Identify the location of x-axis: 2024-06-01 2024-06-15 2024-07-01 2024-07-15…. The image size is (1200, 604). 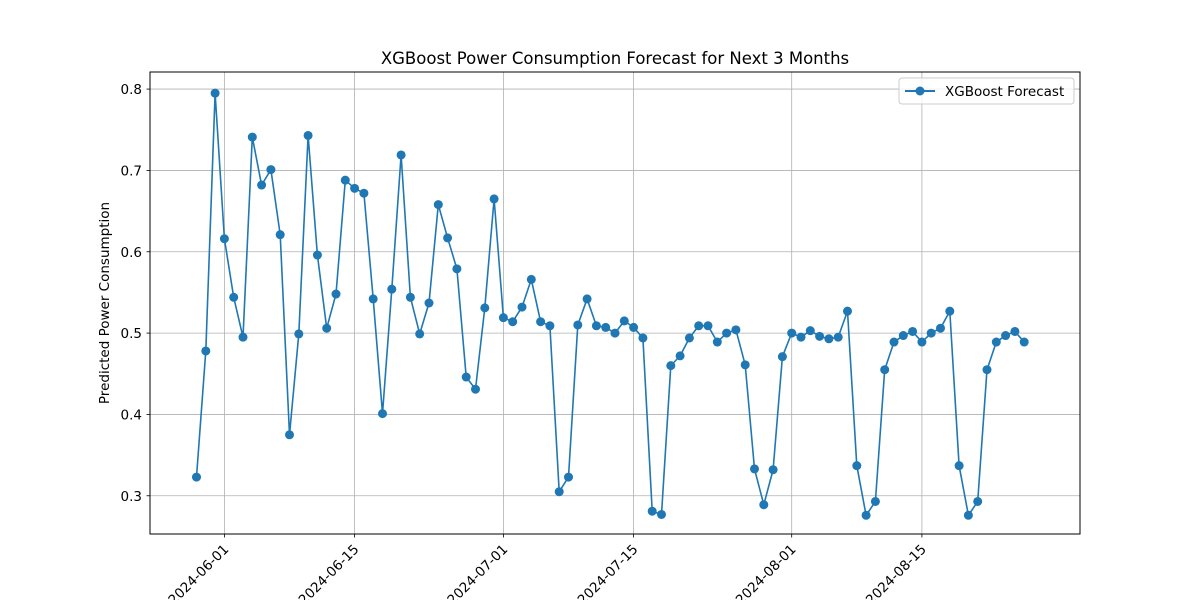
(547, 569).